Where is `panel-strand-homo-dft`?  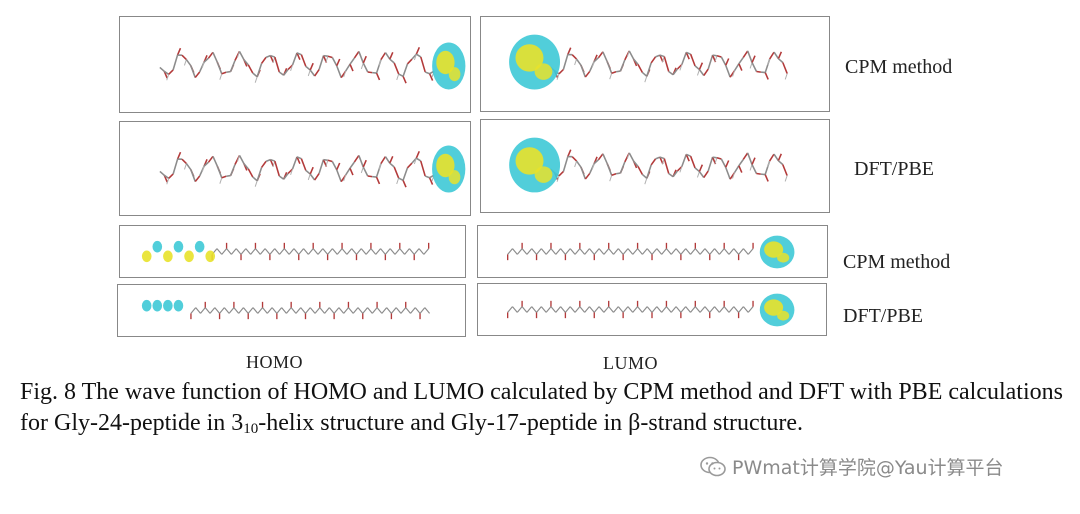 panel-strand-homo-dft is located at coordinates (291, 310).